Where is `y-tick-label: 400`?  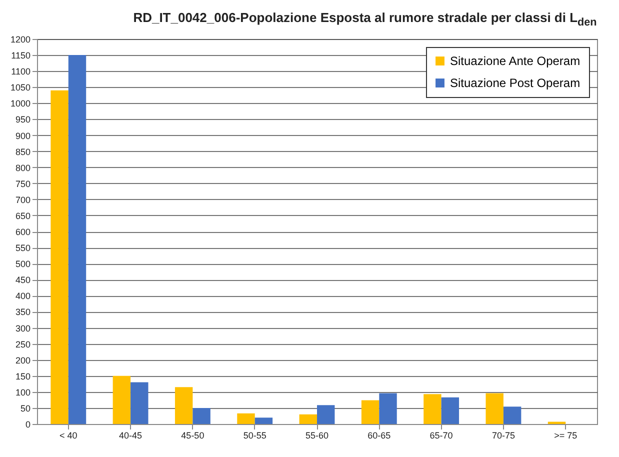 y-tick-label: 400 is located at coordinates (22, 296).